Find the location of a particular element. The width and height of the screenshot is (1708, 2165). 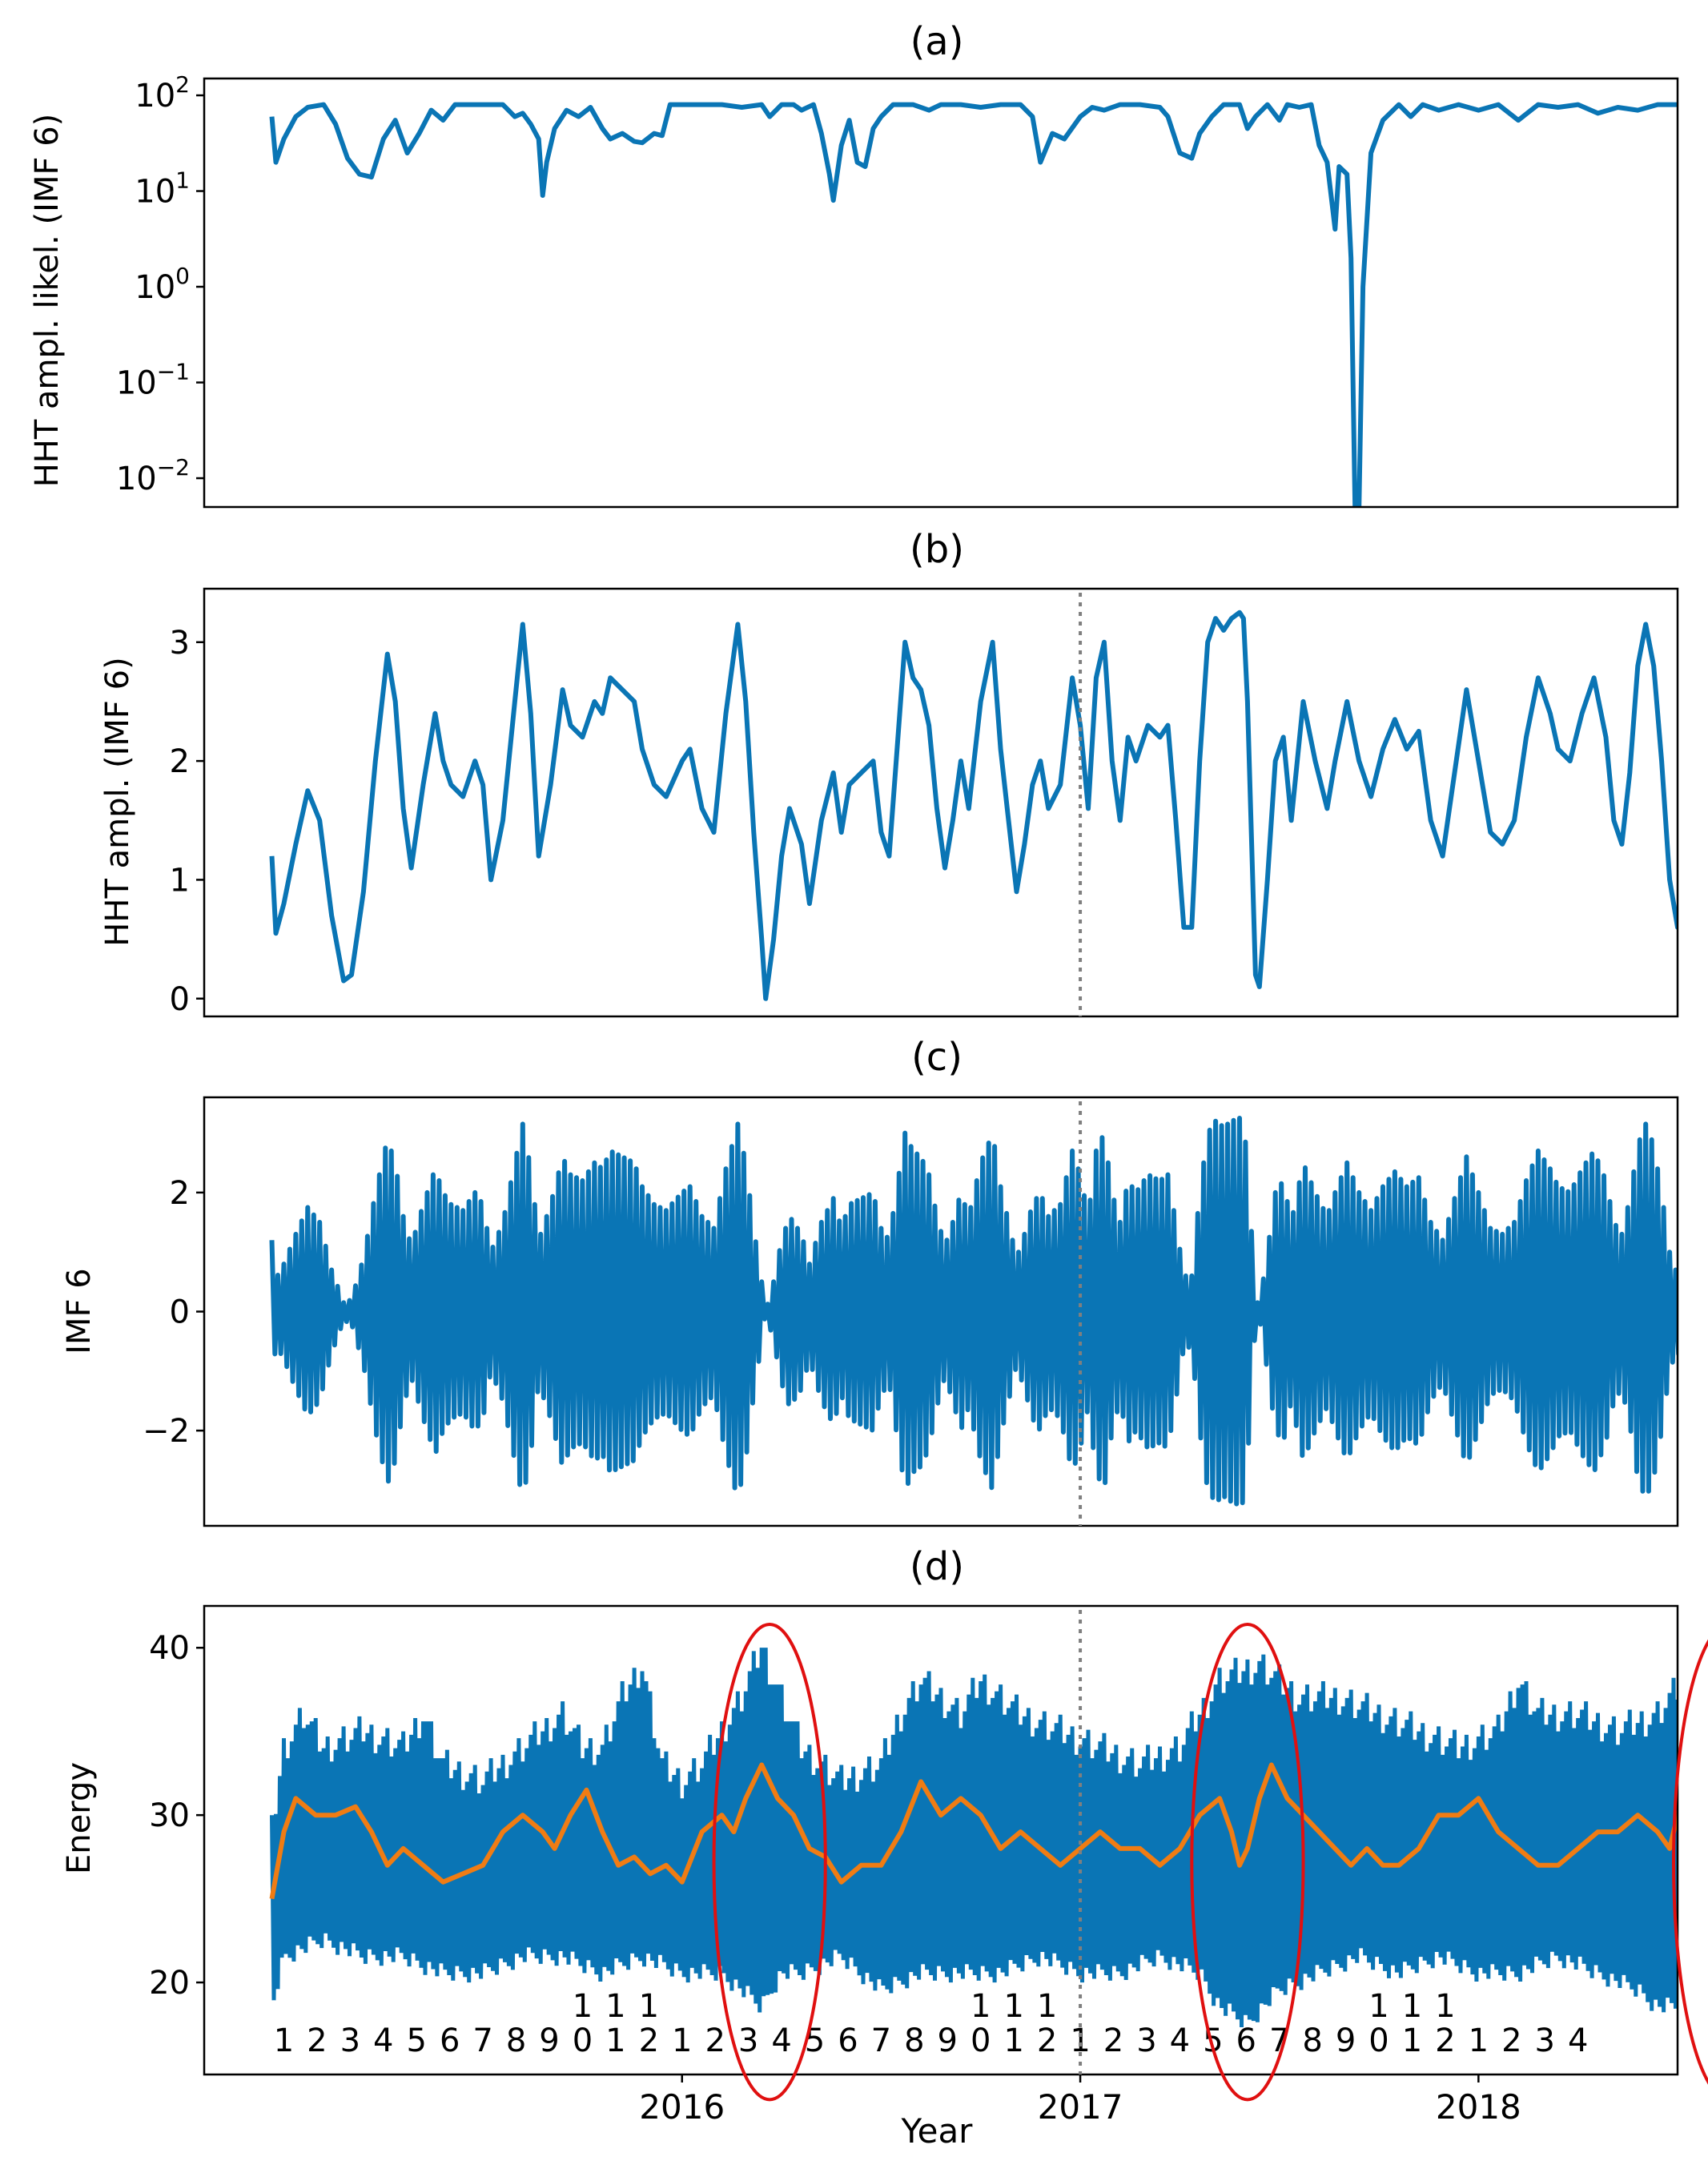

panel-d-plot is located at coordinates (974, 1838).